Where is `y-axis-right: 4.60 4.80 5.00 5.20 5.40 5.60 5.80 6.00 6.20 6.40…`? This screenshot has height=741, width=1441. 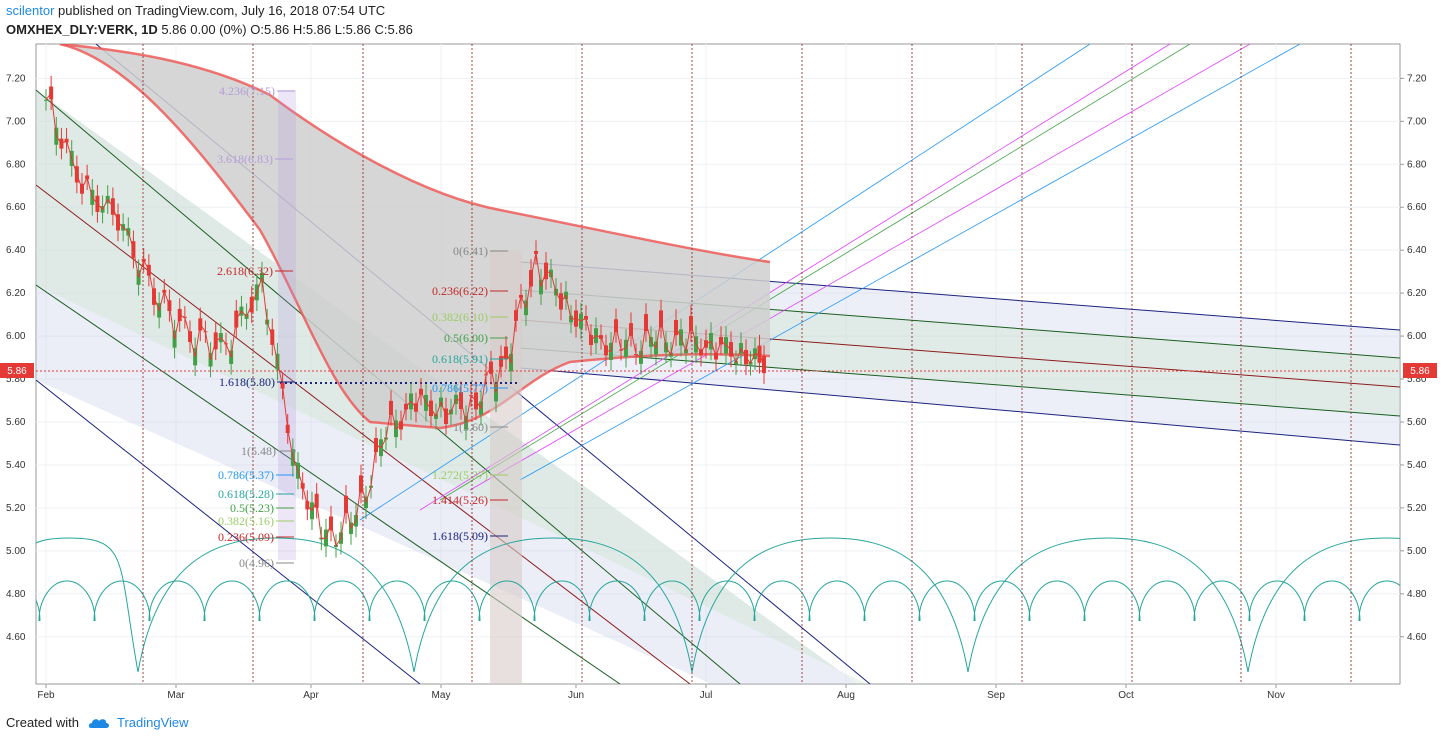 y-axis-right: 4.60 4.80 5.00 5.20 5.40 5.60 5.80 6.00 6.20 6.40… is located at coordinates (1413, 358).